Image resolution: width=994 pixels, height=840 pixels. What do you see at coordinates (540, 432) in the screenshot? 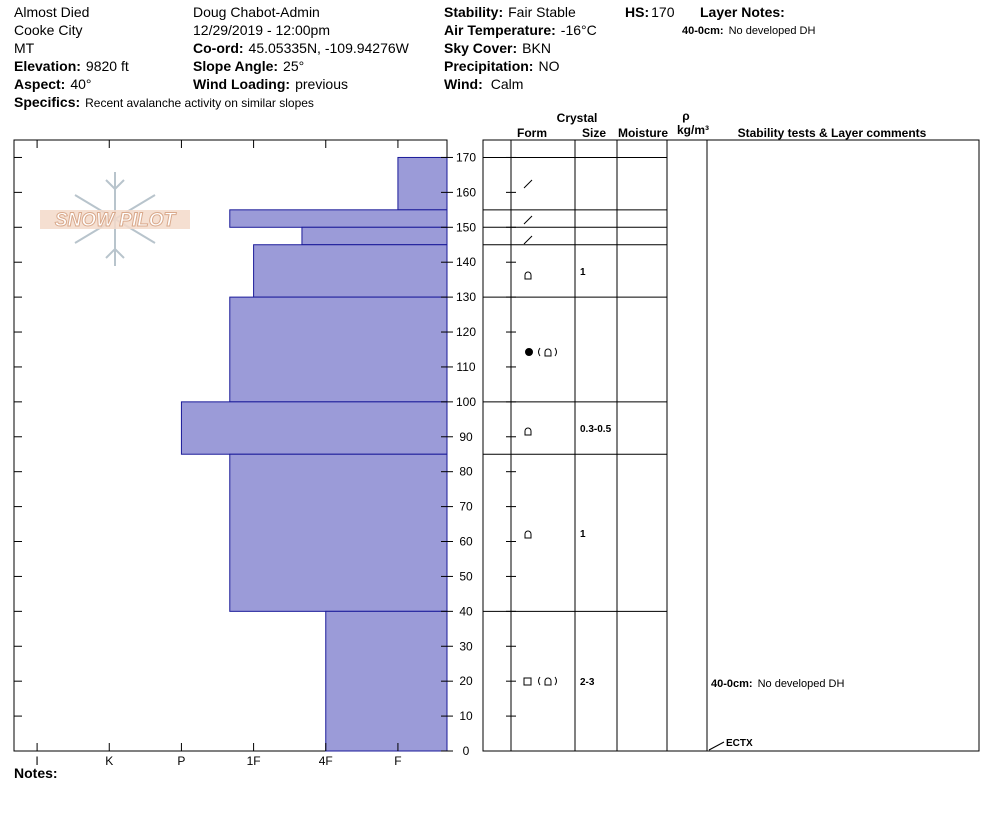
I see `grain-forms` at bounding box center [540, 432].